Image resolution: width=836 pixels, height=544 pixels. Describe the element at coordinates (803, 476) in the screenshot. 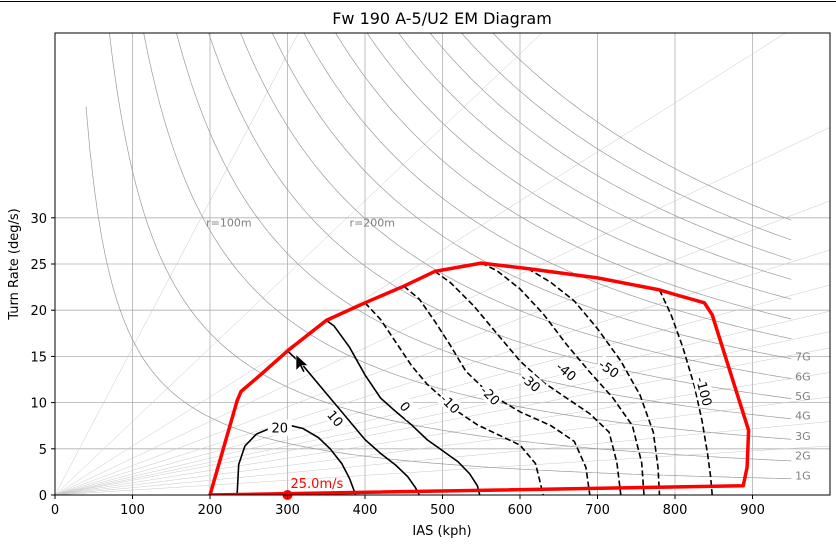

I see `load-factor-label: 1G` at that location.